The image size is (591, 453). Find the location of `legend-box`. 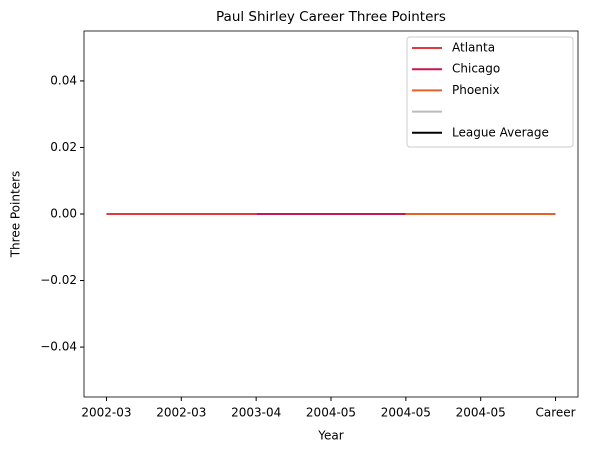

legend-box is located at coordinates (490, 92).